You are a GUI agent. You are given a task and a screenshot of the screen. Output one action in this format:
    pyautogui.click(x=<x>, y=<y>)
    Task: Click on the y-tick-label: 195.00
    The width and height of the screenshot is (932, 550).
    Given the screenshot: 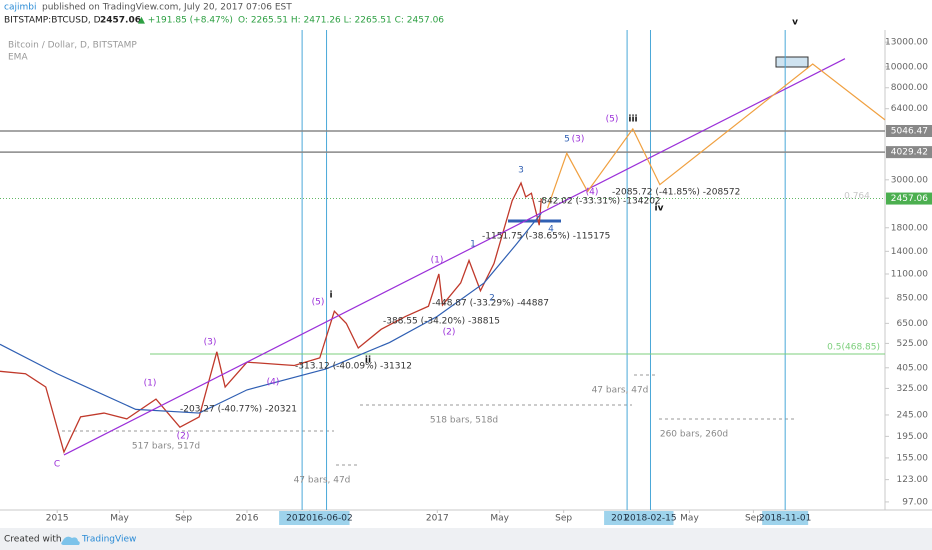 What is the action you would take?
    pyautogui.click(x=913, y=437)
    